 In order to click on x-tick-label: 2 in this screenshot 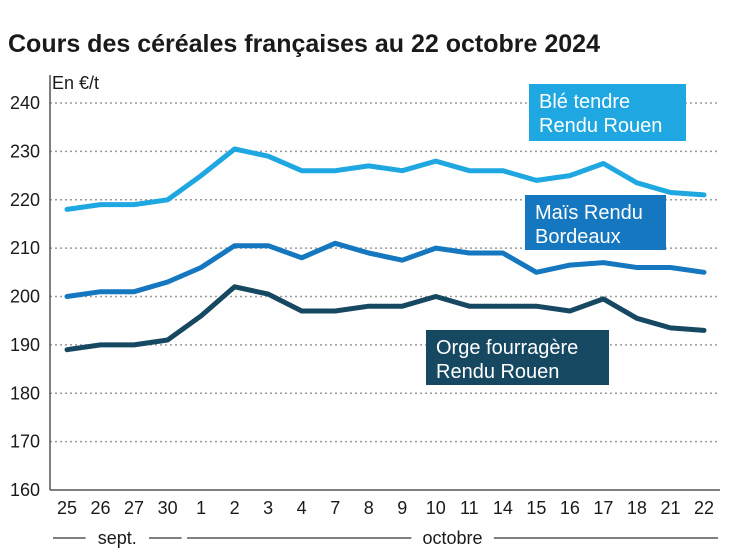, I will do `click(235, 508)`.